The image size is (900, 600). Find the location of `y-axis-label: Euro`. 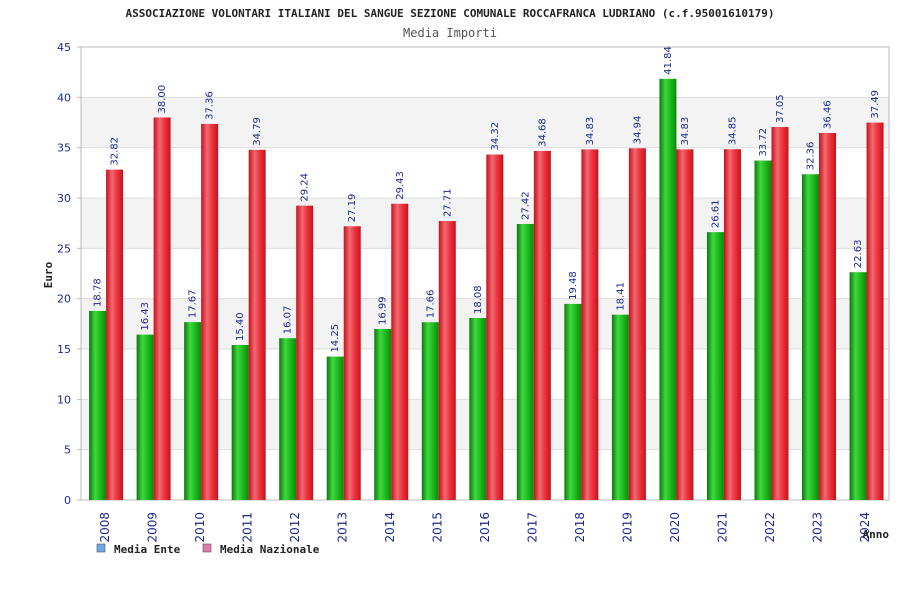

y-axis-label: Euro is located at coordinates (48, 274).